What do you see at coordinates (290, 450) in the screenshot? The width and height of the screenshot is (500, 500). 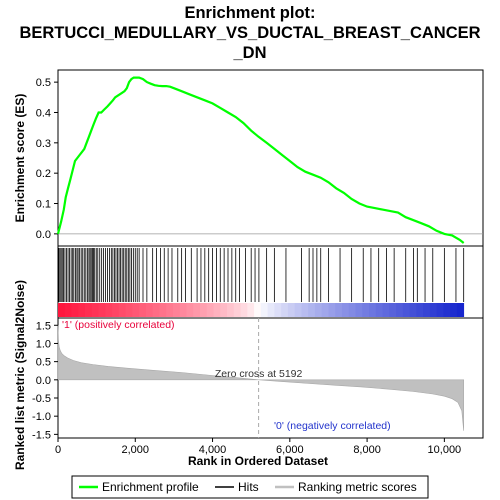 I see `x-tick-label: 6,000` at bounding box center [290, 450].